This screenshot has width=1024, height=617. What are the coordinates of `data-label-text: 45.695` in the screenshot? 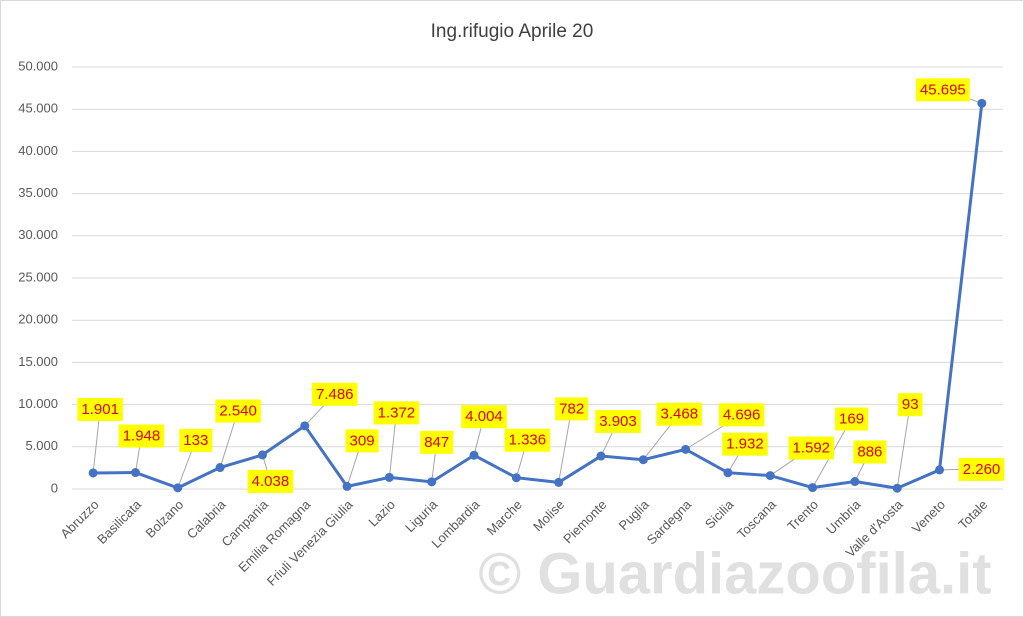 It's located at (943, 89).